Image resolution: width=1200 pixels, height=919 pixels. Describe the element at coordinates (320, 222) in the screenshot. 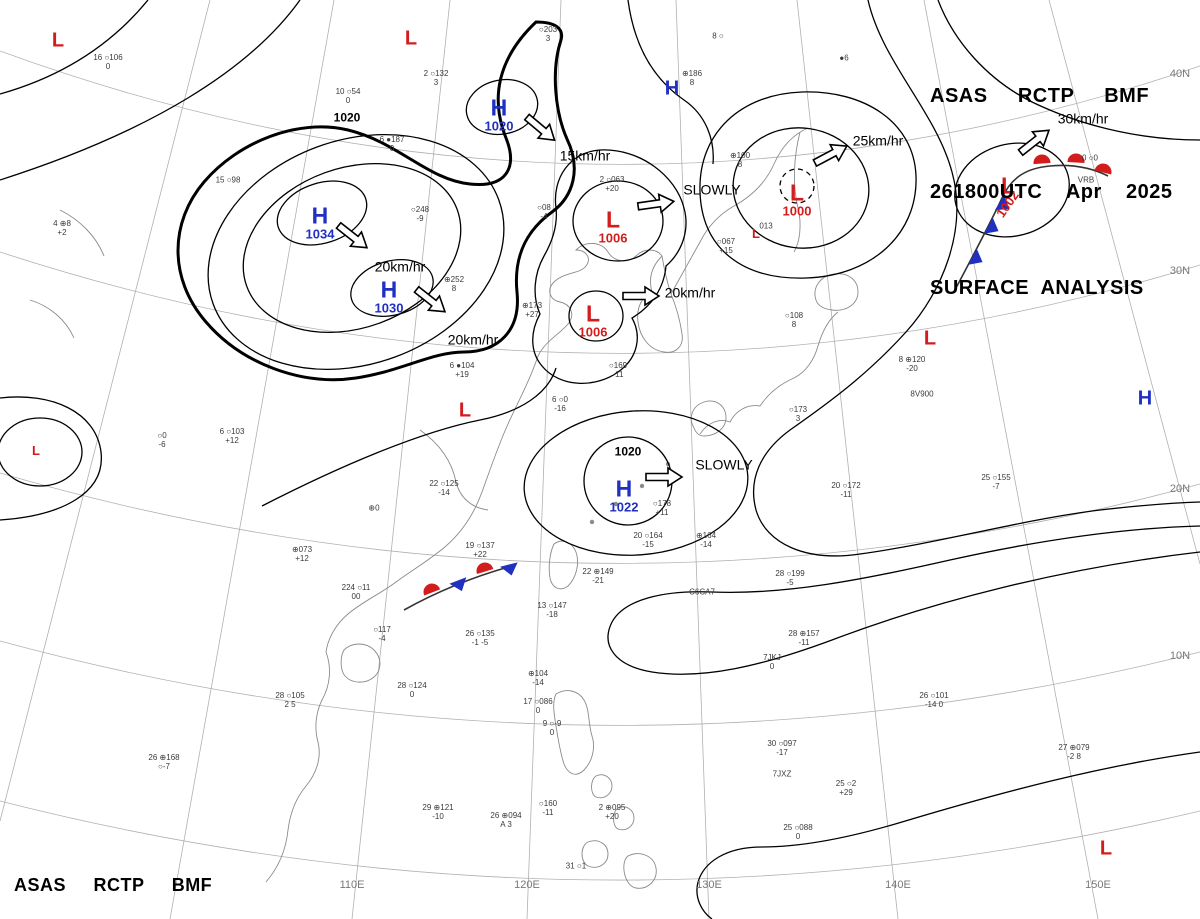

I see `pressure-center-h-1034: H 1034` at that location.